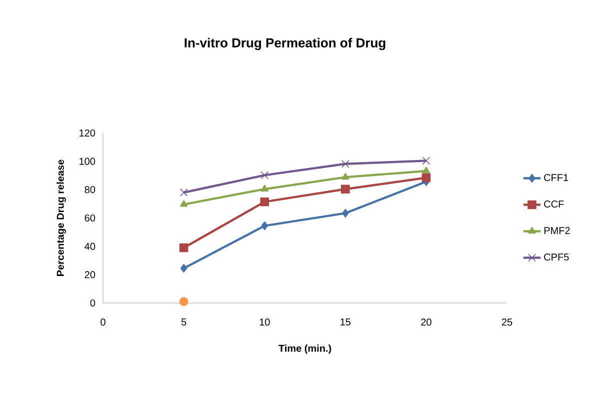 The image size is (610, 400). What do you see at coordinates (556, 178) in the screenshot?
I see `legend-label: CFF1` at bounding box center [556, 178].